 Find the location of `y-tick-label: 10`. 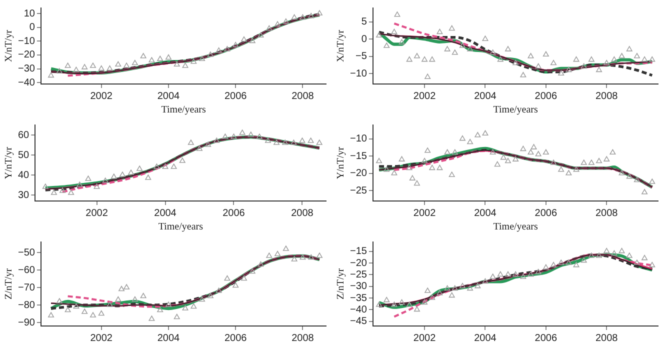

y-tick-label: 10 is located at coordinates (30, 14).